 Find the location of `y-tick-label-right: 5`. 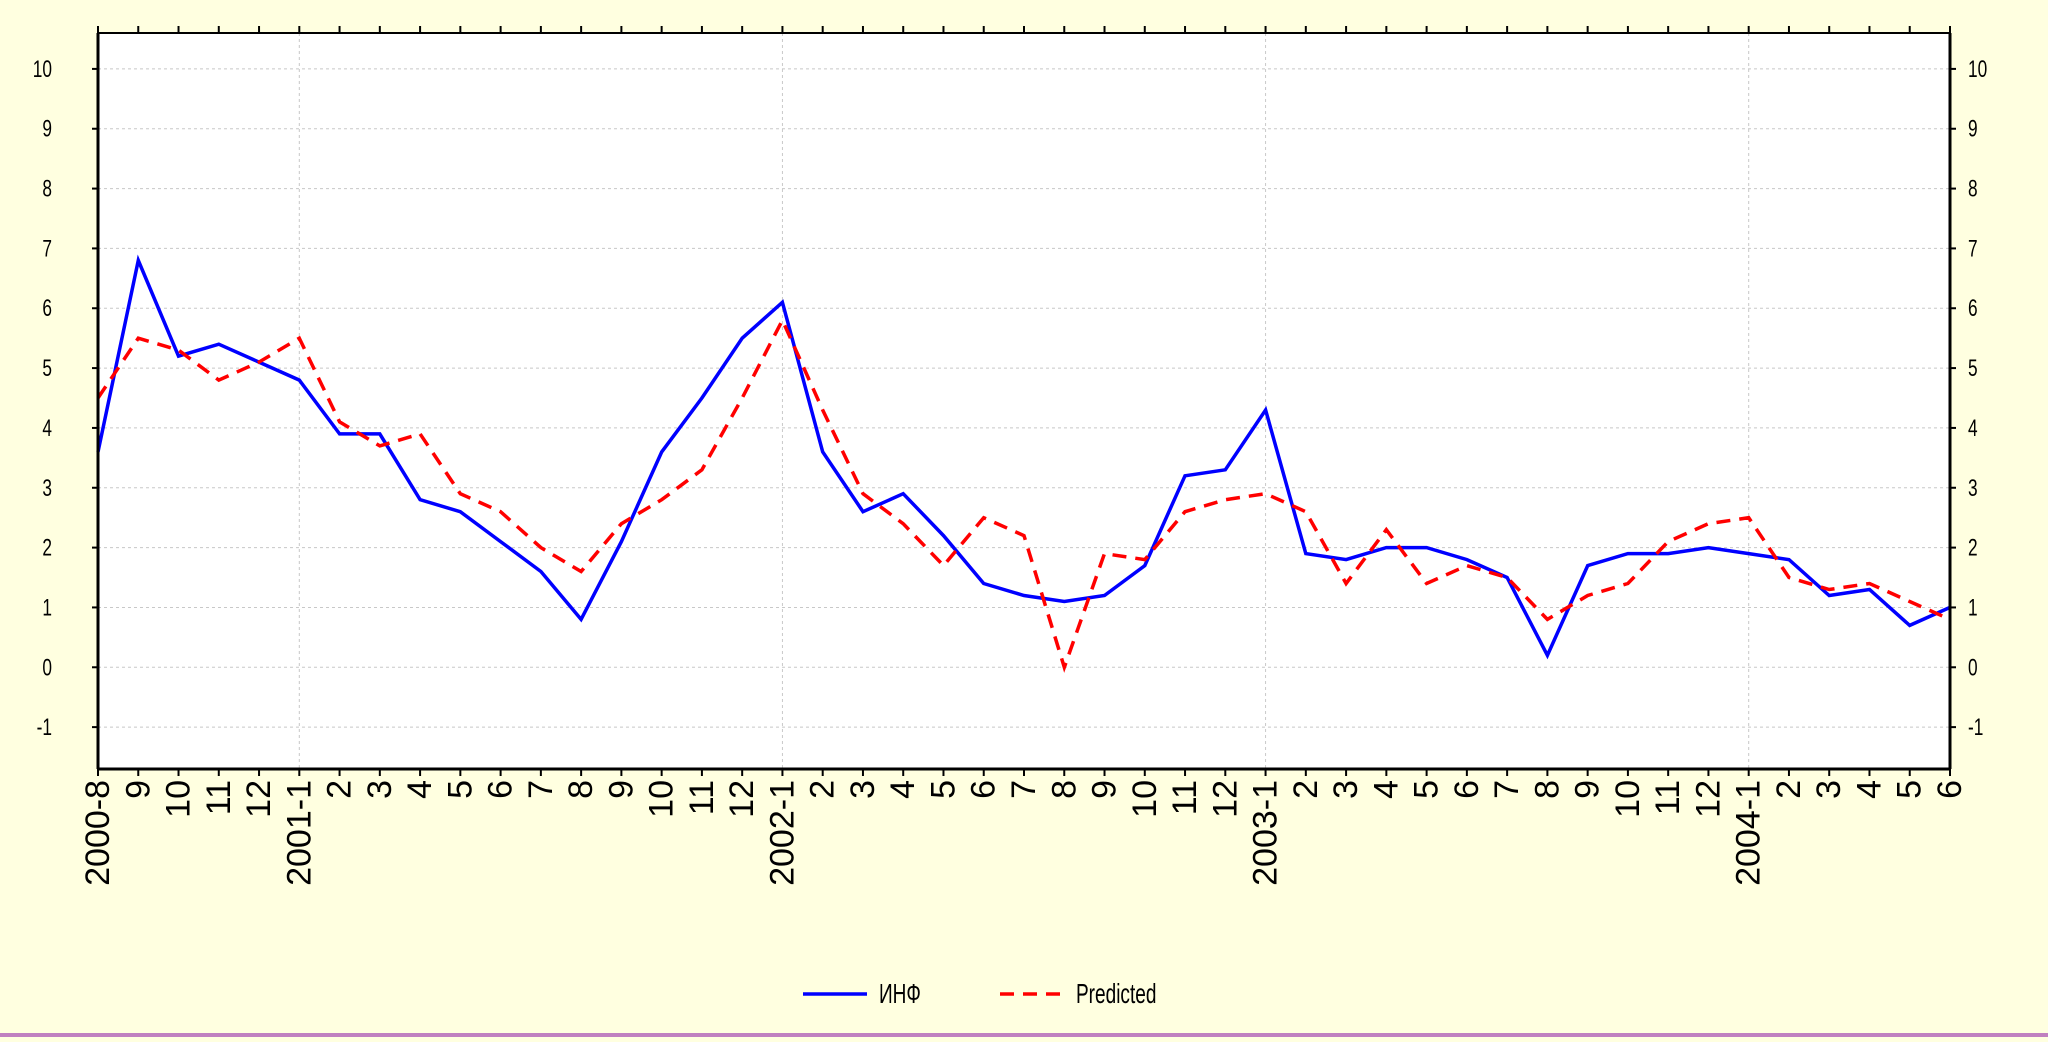

y-tick-label-right: 5 is located at coordinates (1973, 368).